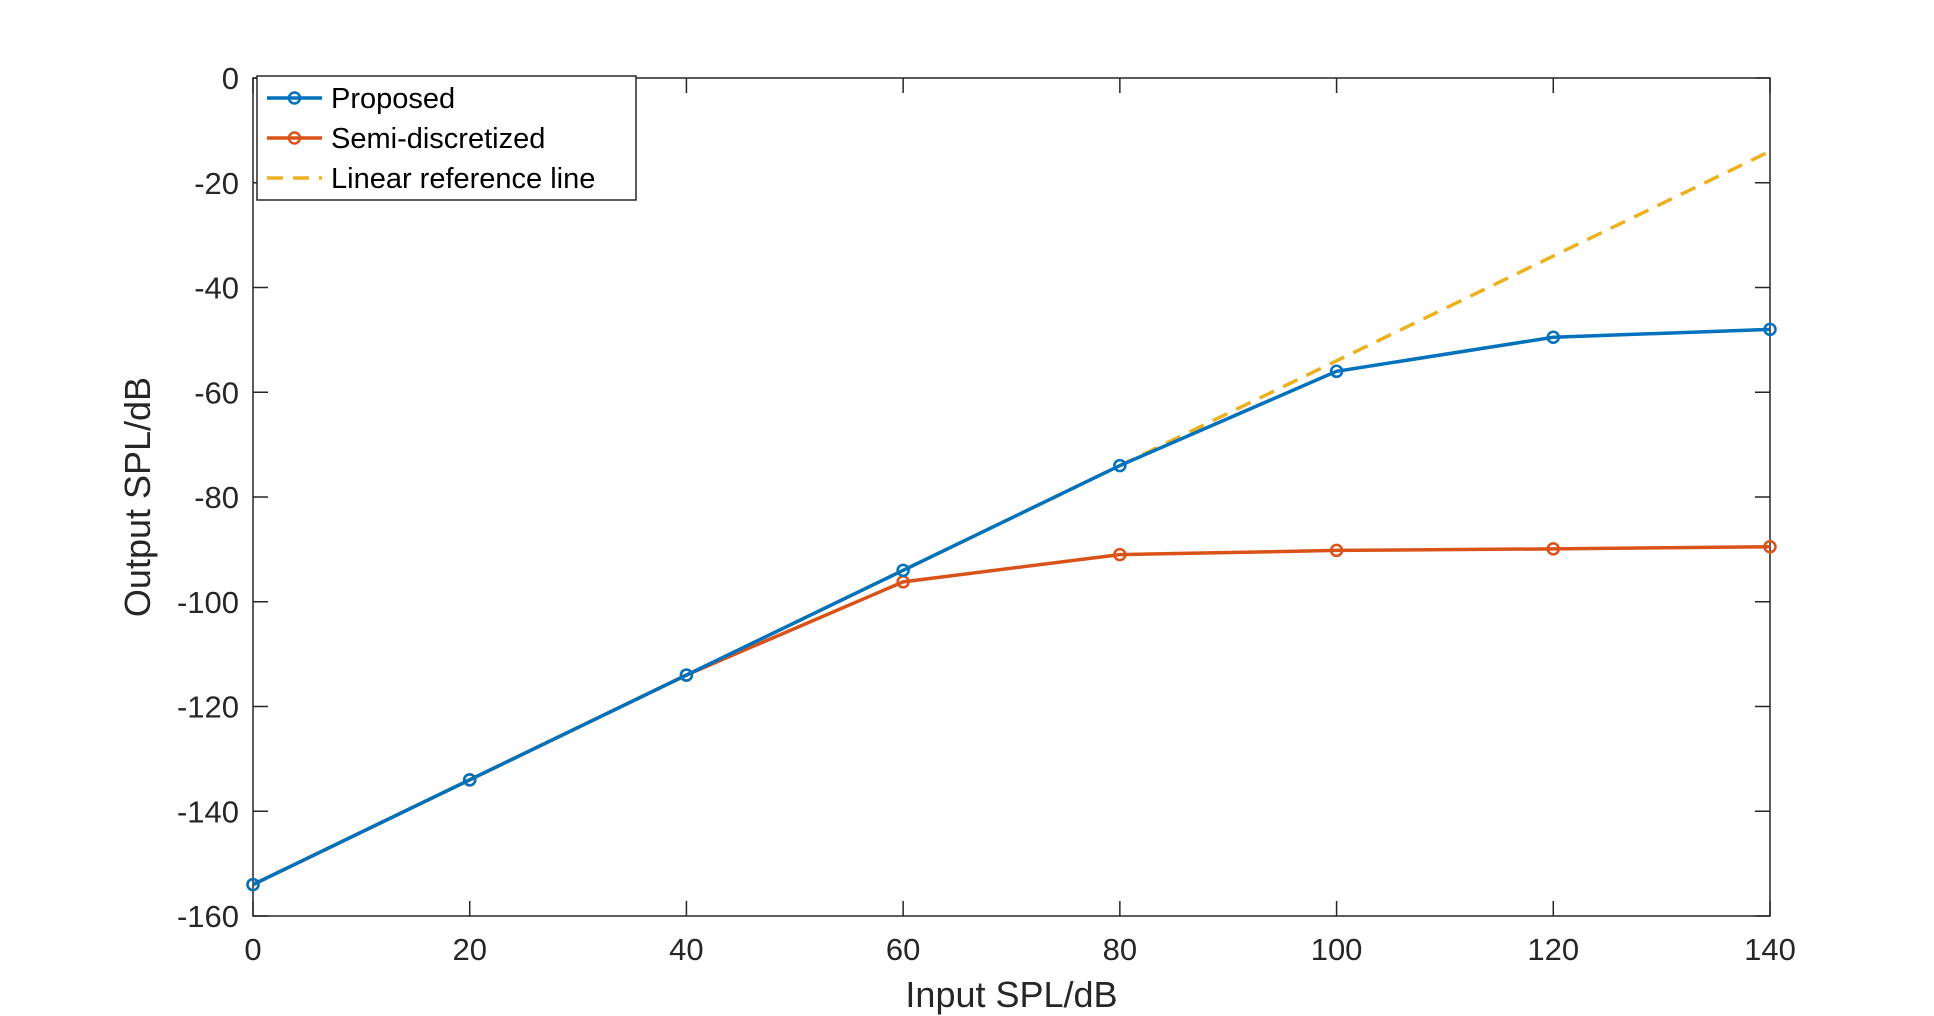  What do you see at coordinates (686, 949) in the screenshot?
I see `x-tick-label: 40` at bounding box center [686, 949].